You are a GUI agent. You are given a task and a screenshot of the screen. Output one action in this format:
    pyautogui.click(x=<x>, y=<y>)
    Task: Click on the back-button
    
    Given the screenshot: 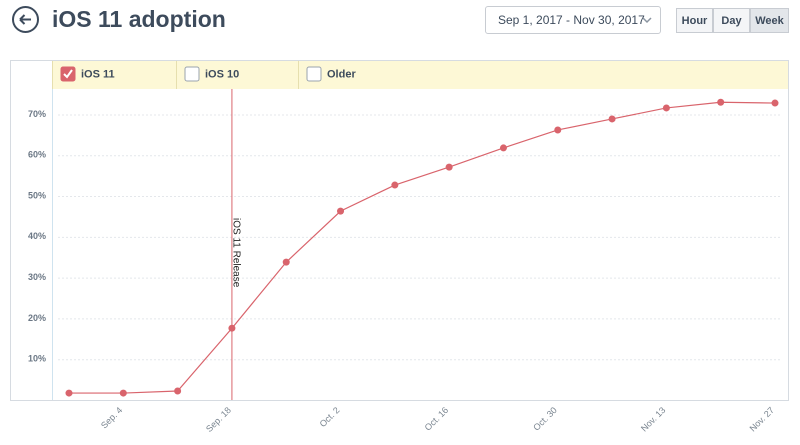 What is the action you would take?
    pyautogui.click(x=25, y=19)
    